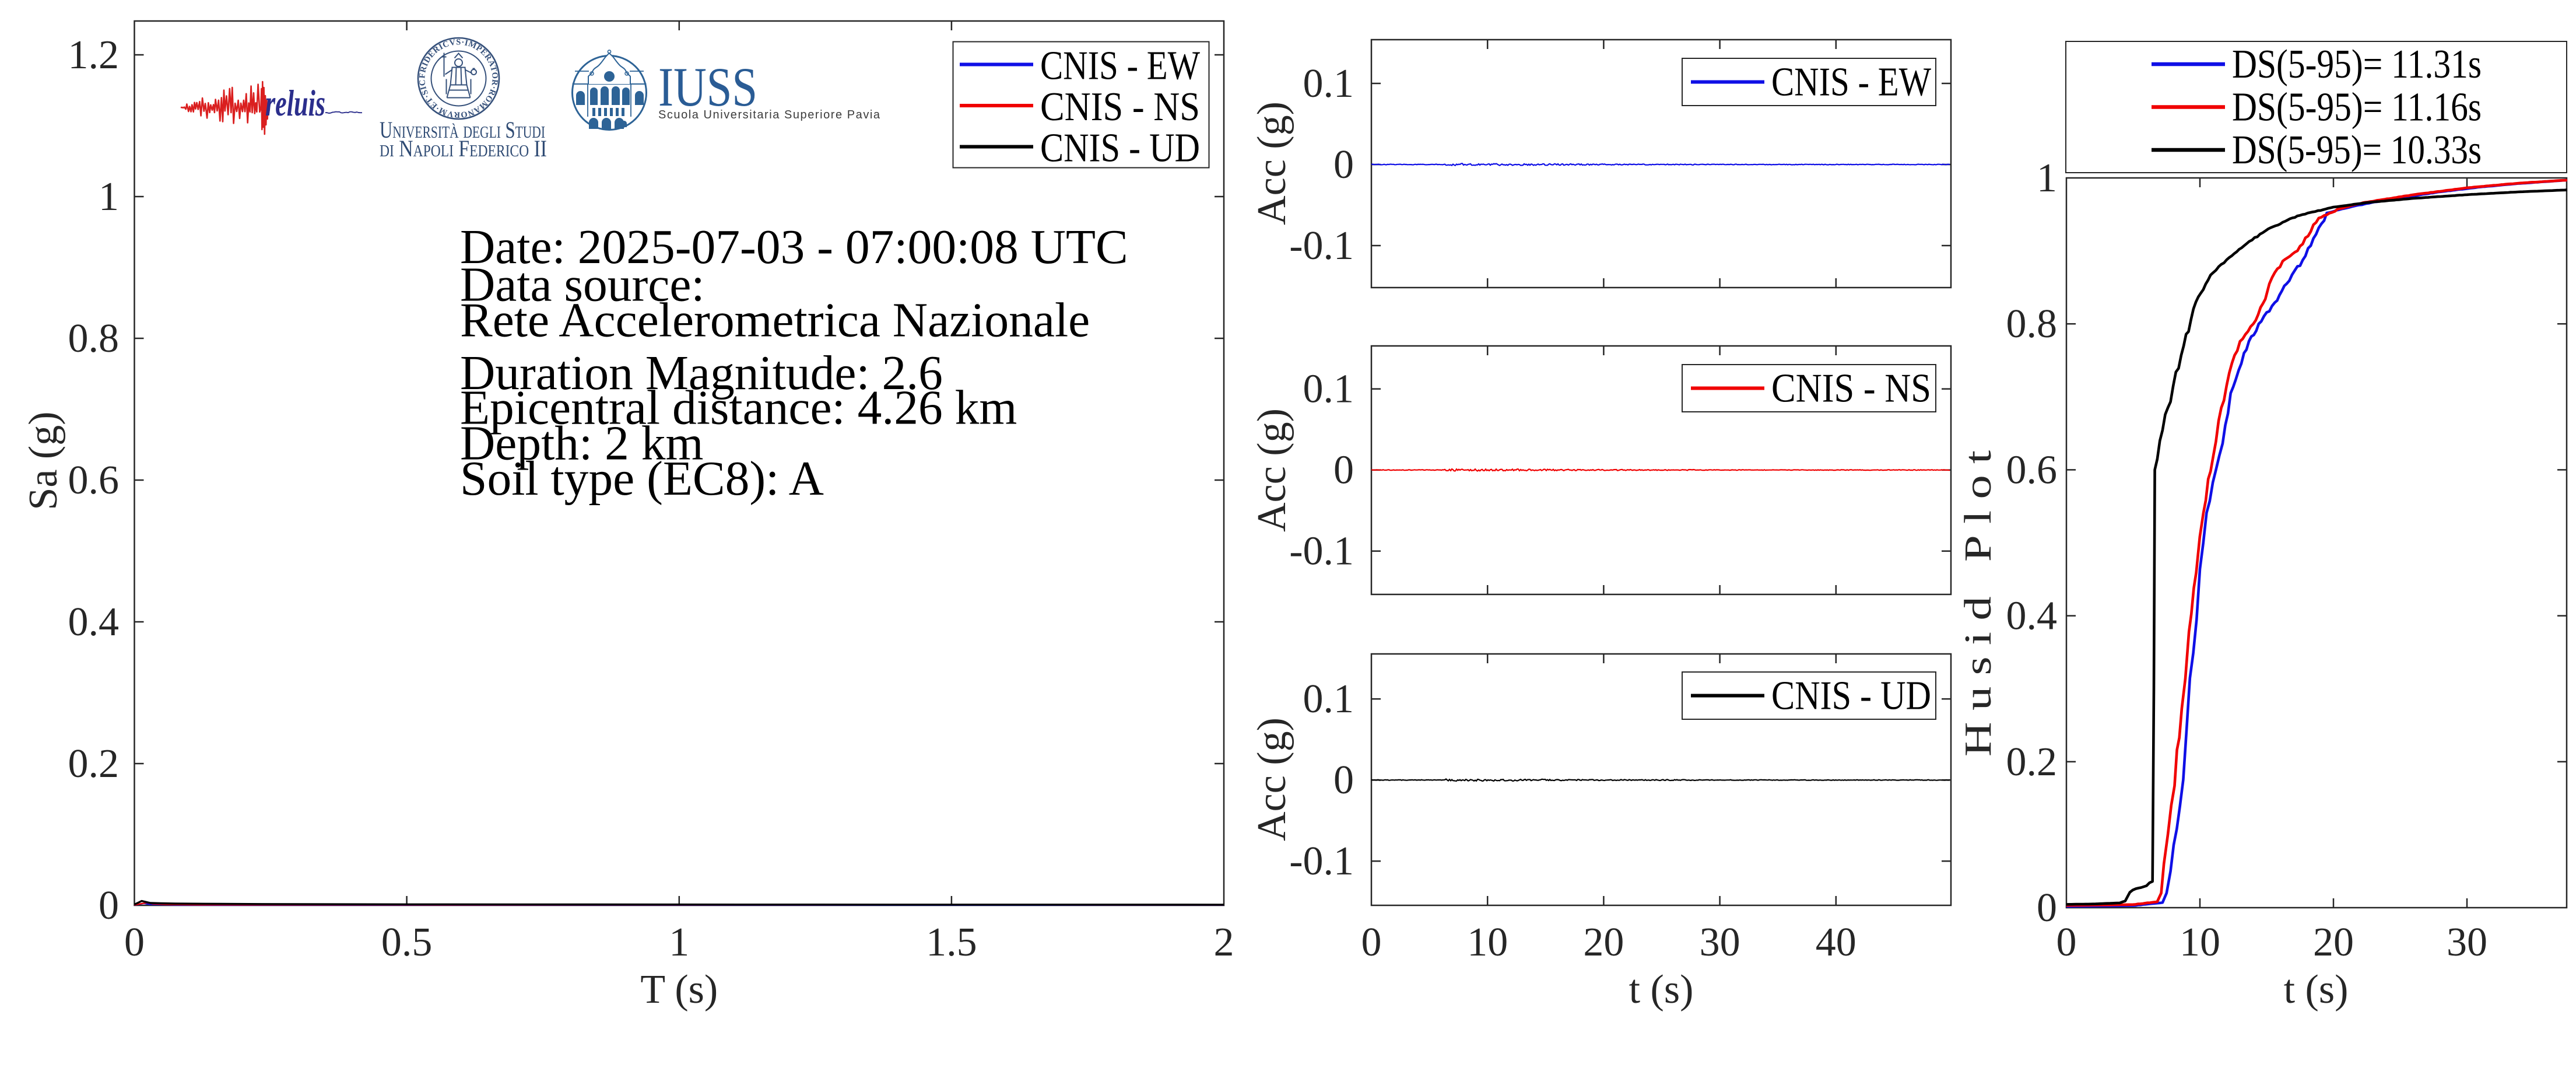 The width and height of the screenshot is (2576, 1085). Describe the element at coordinates (407, 942) in the screenshot. I see `svg-text: 0.5` at that location.